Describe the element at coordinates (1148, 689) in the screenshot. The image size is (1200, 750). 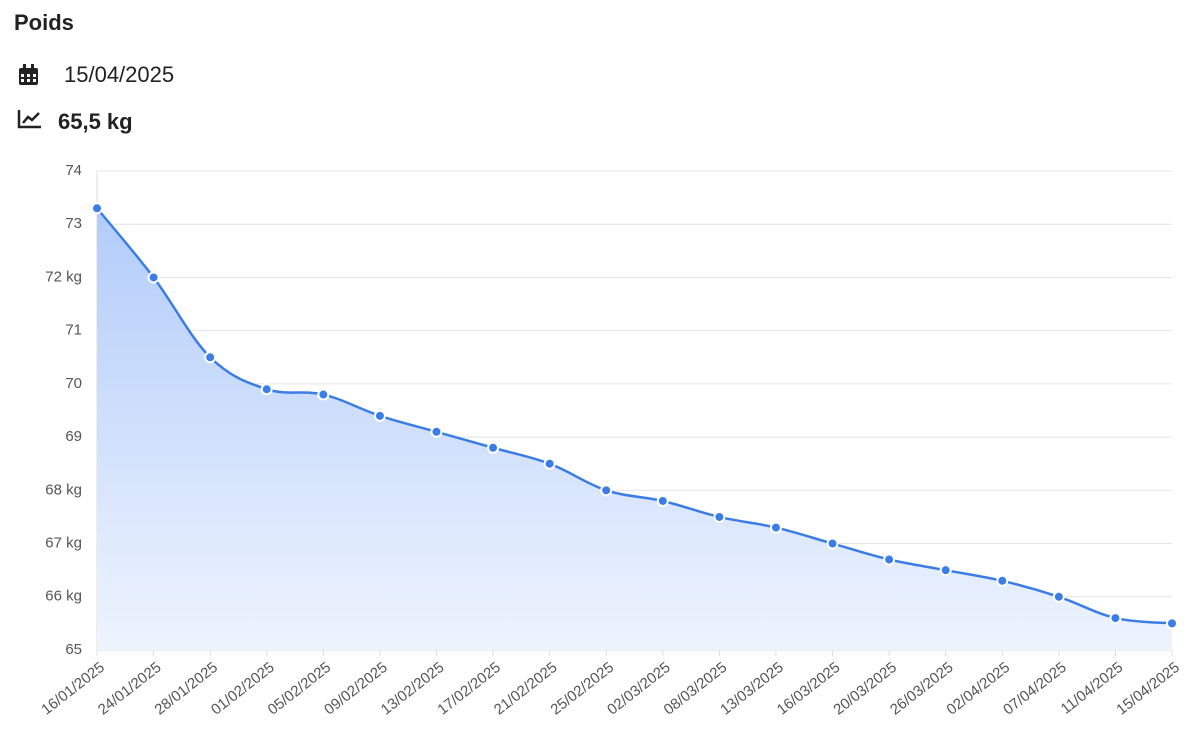
I see `x-tick-label: 15/04/2025` at that location.